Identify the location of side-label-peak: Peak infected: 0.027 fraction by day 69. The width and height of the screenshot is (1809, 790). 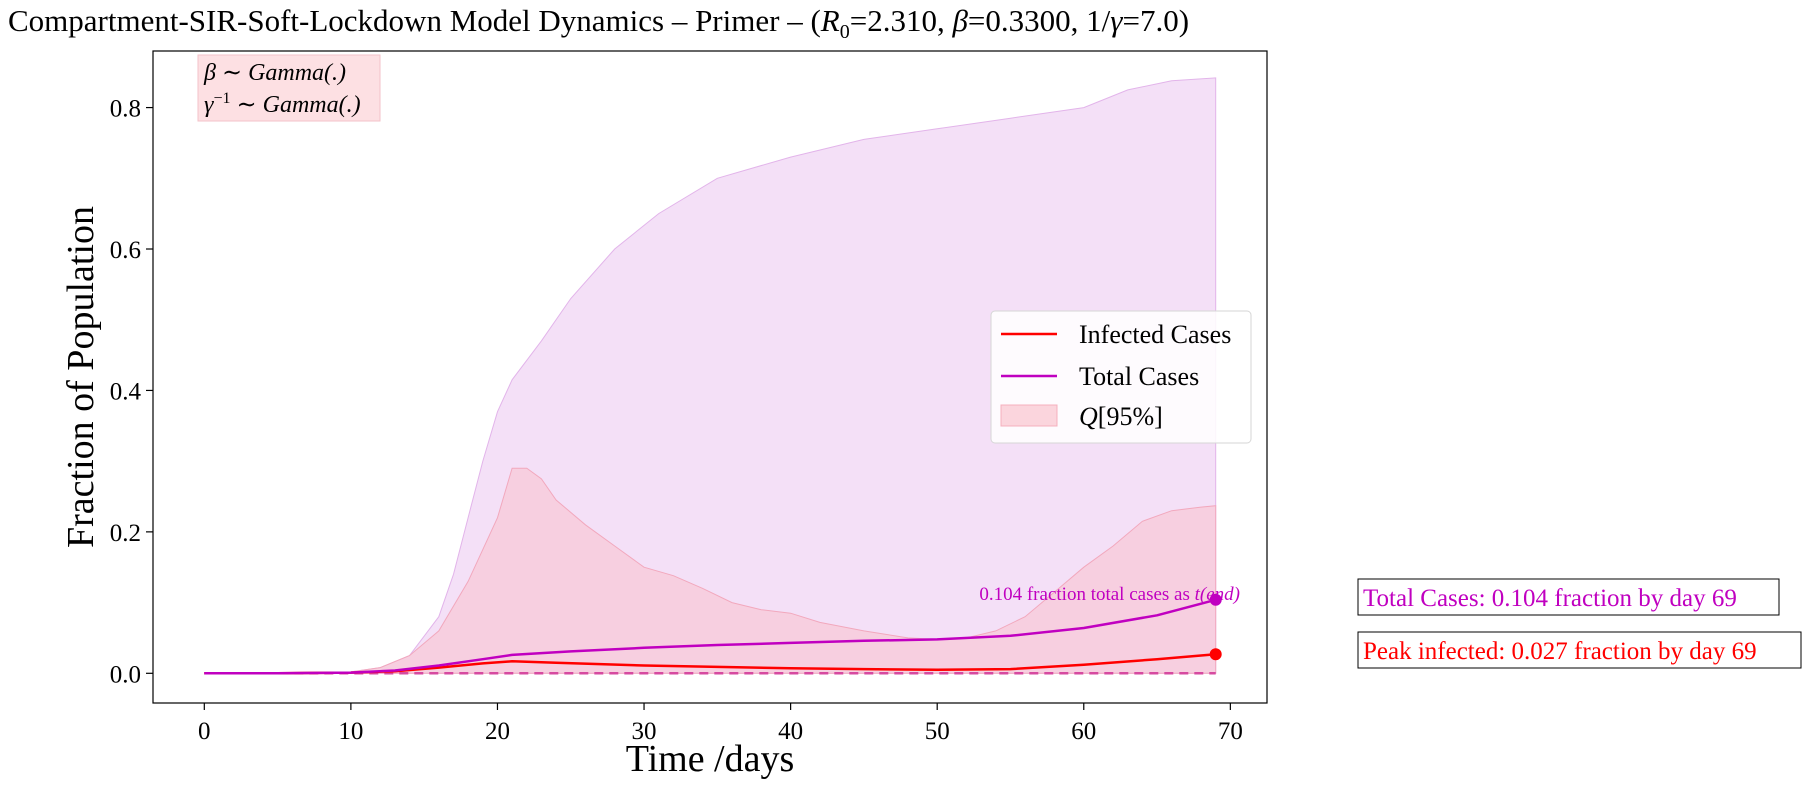
(1579, 650).